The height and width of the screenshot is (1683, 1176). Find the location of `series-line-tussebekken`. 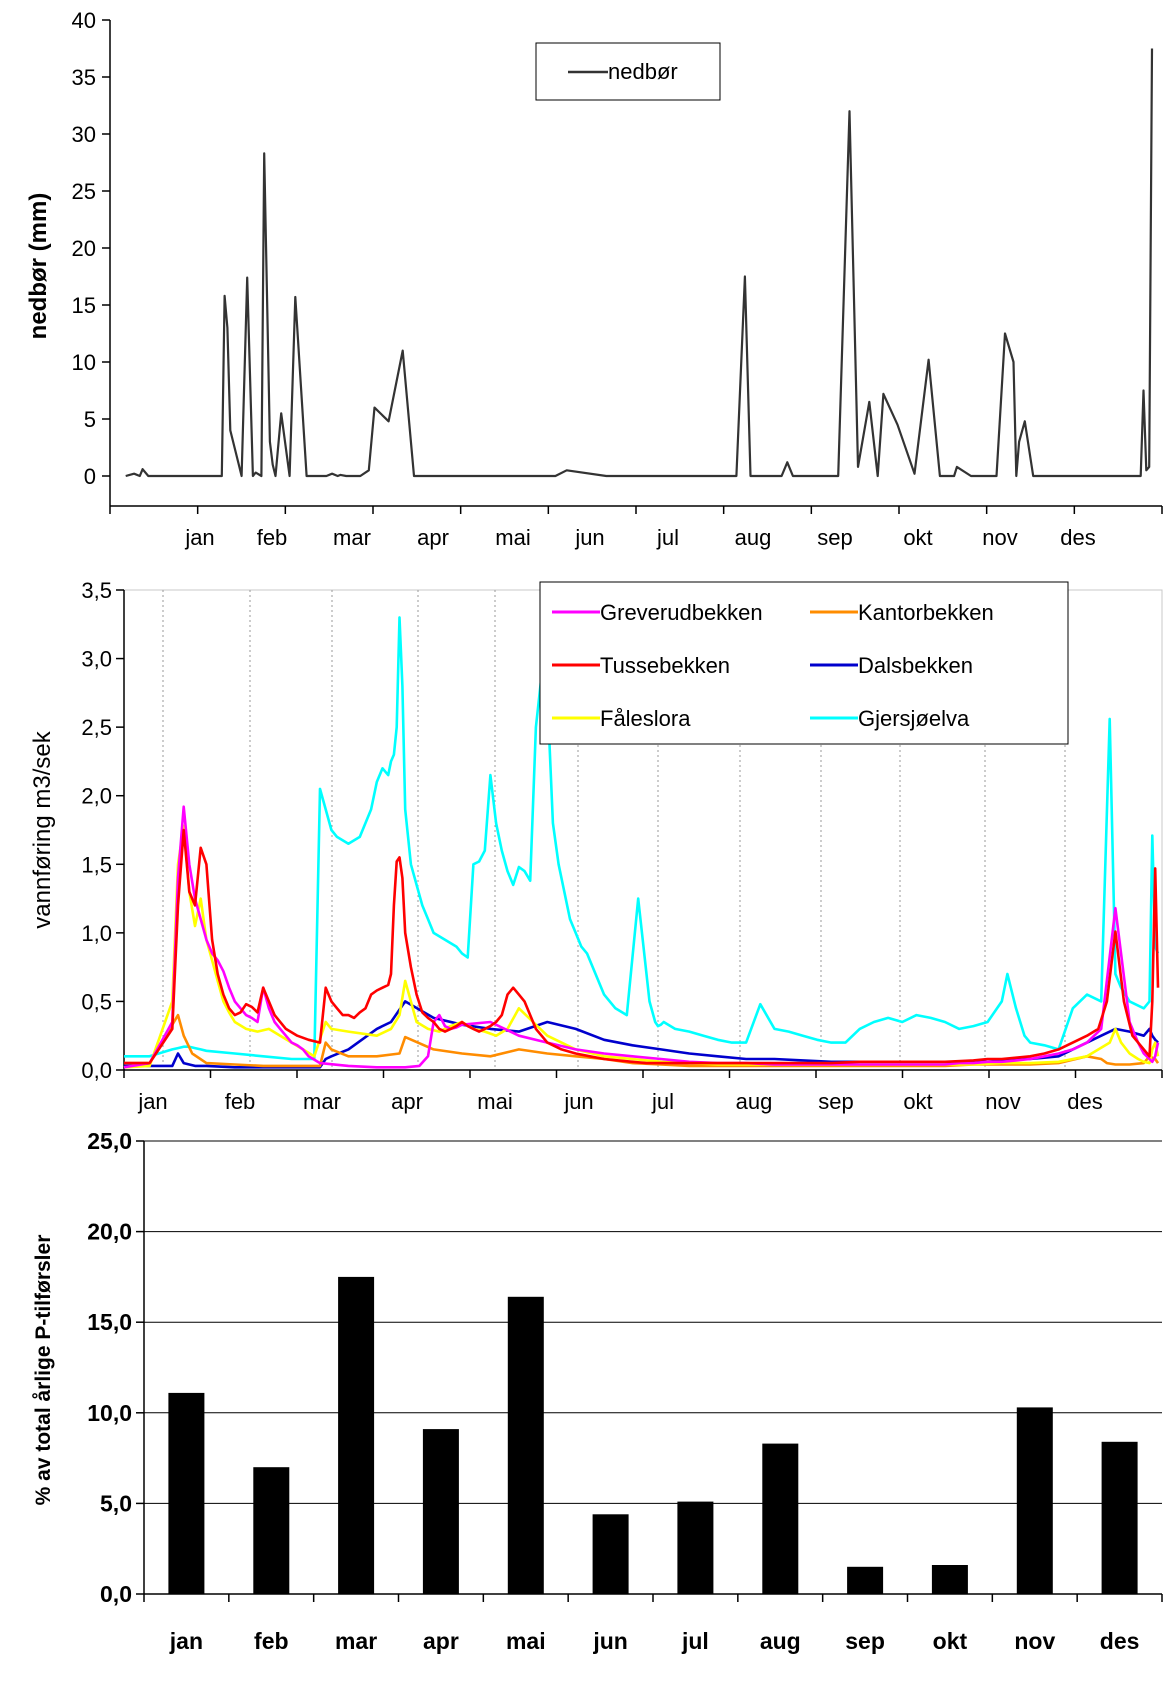

series-line-tussebekken is located at coordinates (642, 946).